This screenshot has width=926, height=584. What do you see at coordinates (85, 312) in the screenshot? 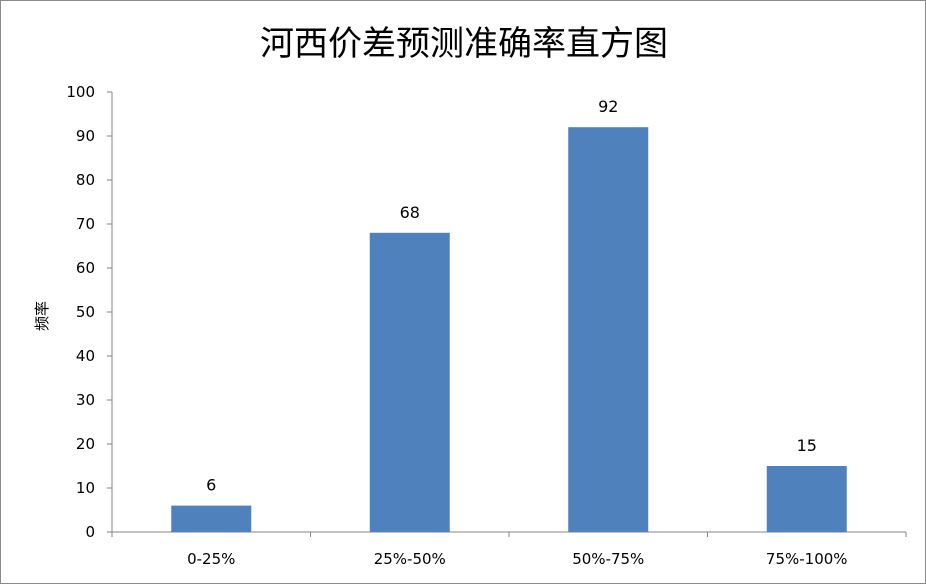
I see `y-tick-label: 50` at bounding box center [85, 312].